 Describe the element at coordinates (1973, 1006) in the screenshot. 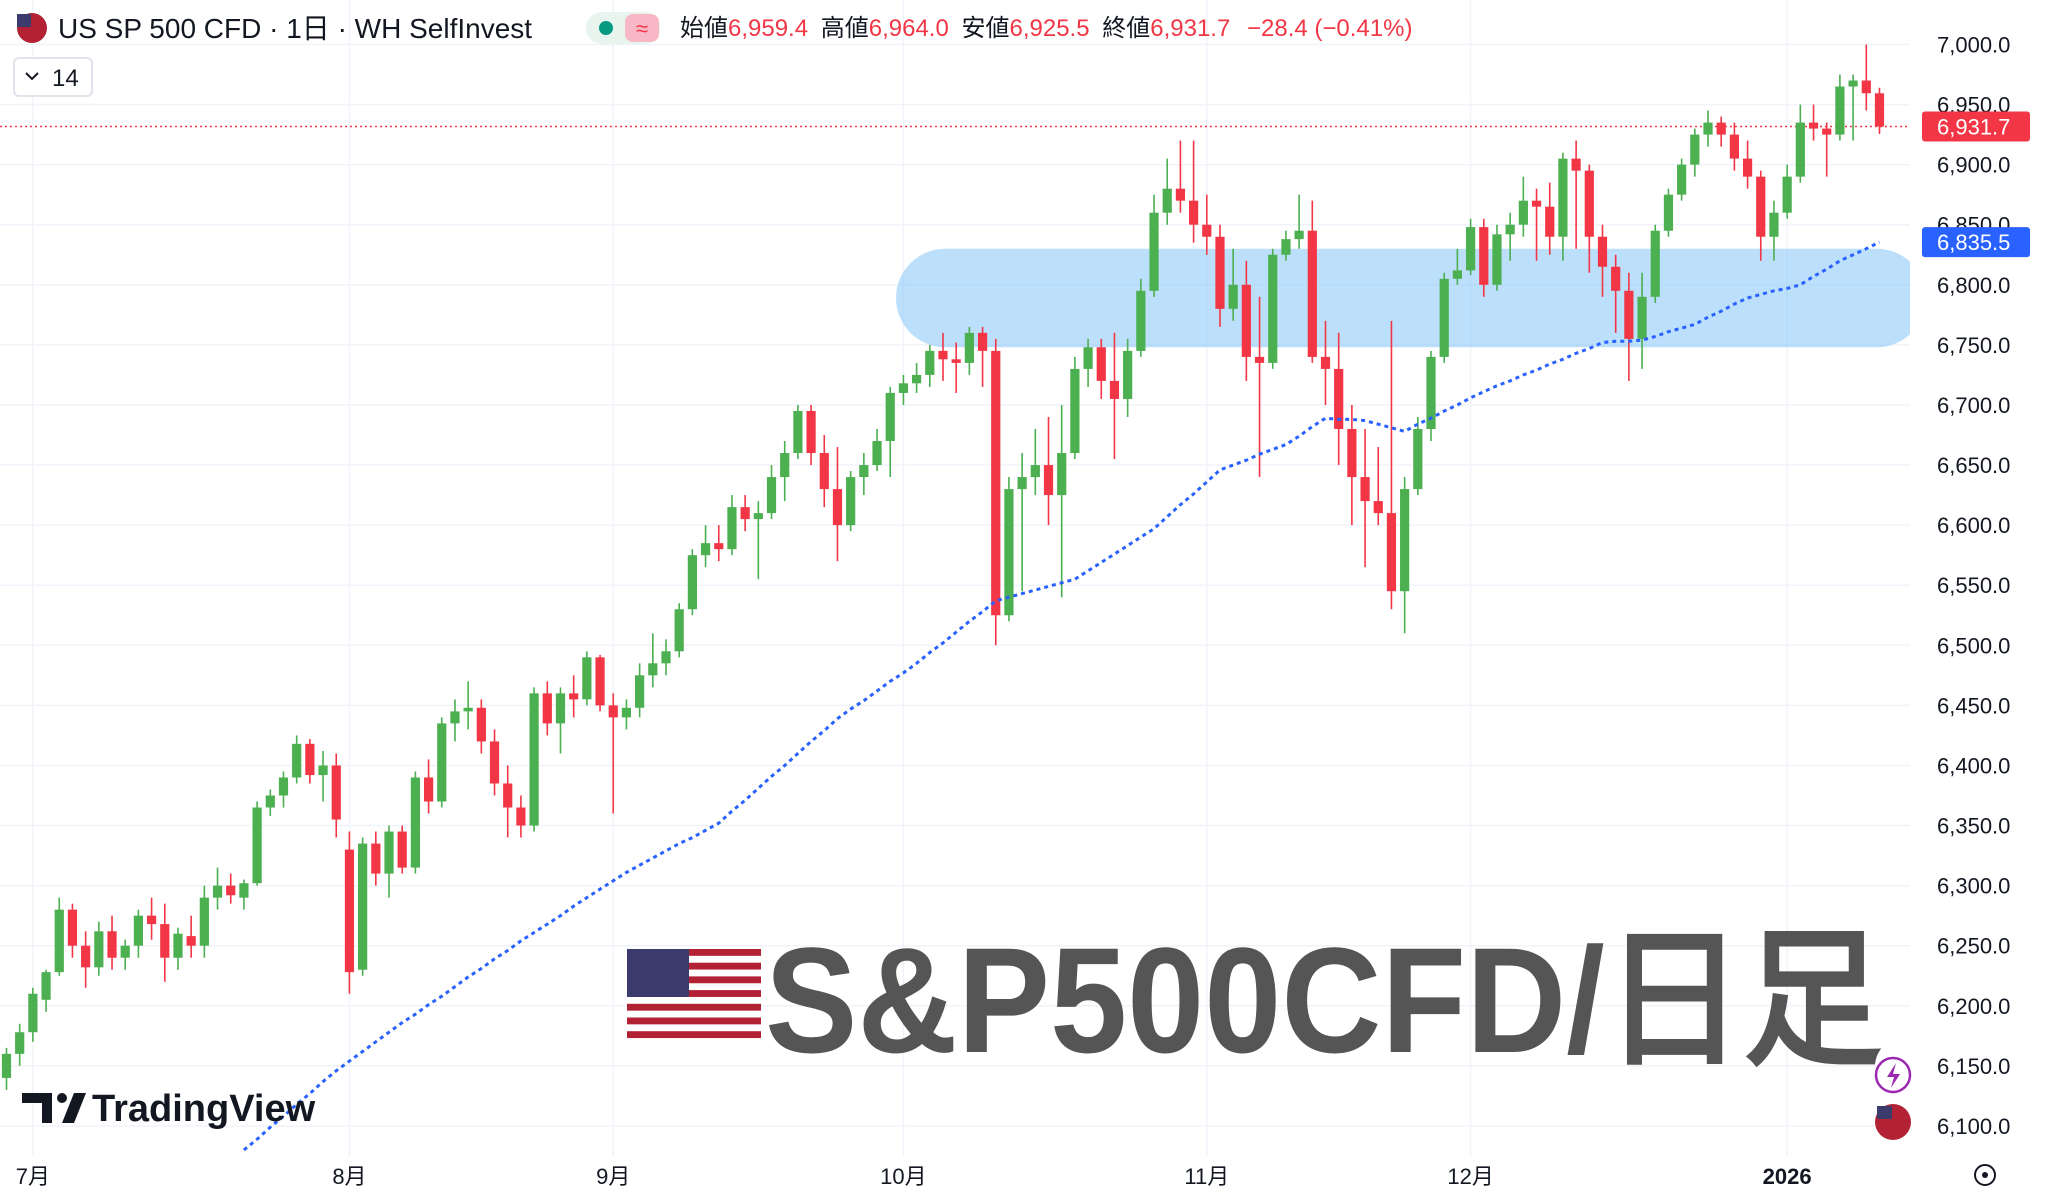

I see `y-tick-label: 6,200.0` at that location.